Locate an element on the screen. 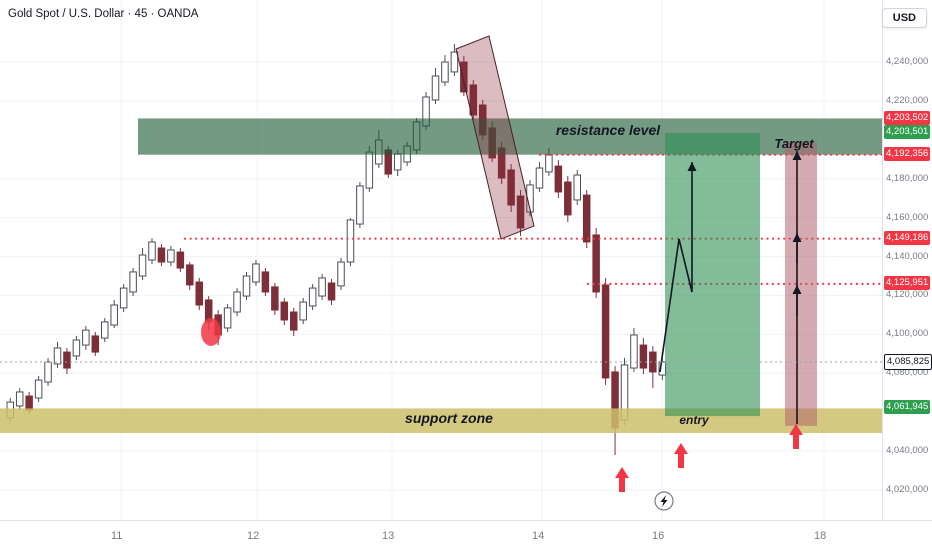 Image resolution: width=932 pixels, height=550 pixels. time-tick-label: 14 is located at coordinates (538, 536).